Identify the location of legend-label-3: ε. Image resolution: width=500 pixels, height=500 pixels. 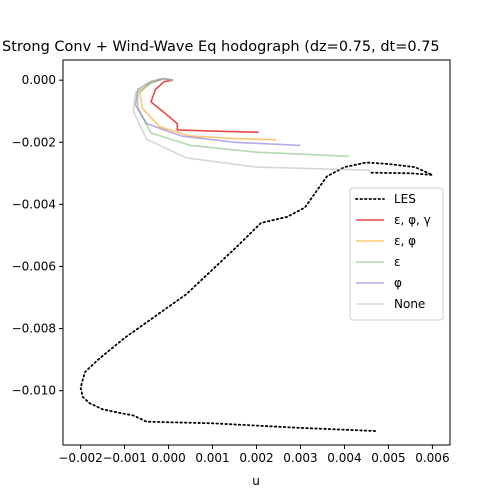
(397, 262).